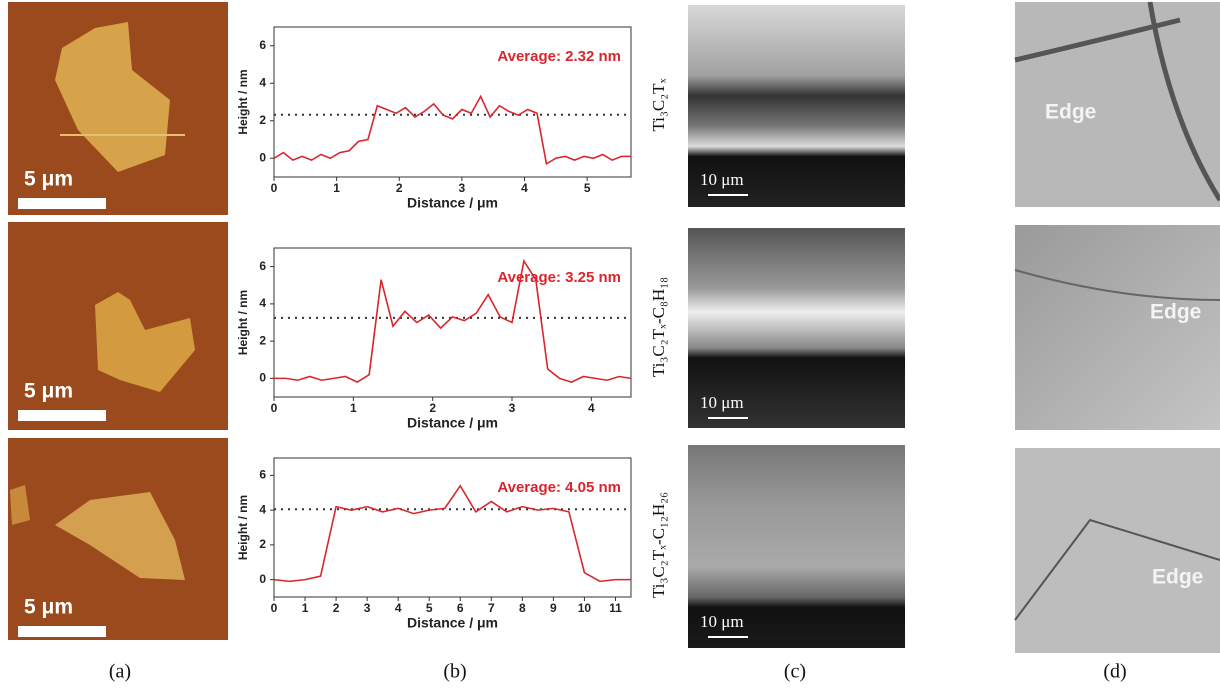  I want to click on panel-label: (d), so click(1114, 672).